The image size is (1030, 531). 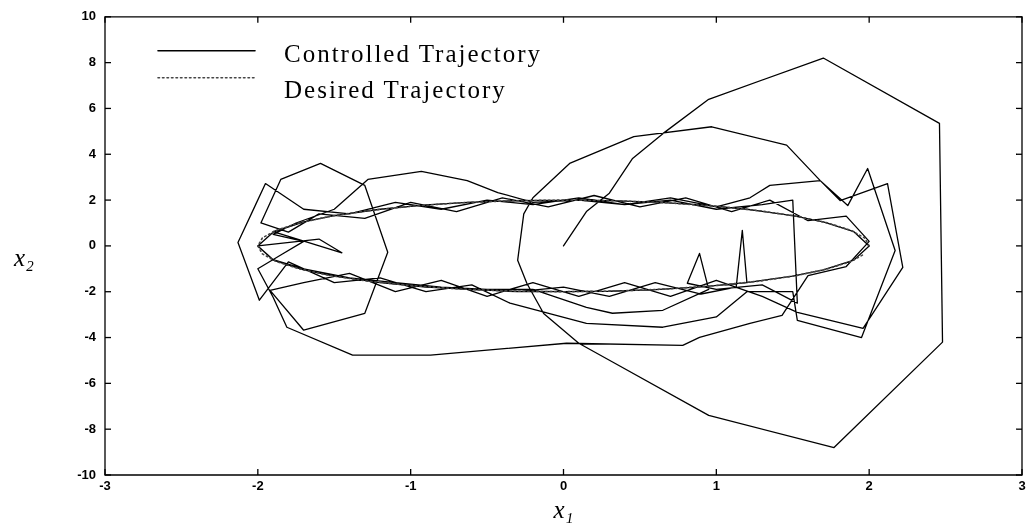 What do you see at coordinates (92, 108) in the screenshot?
I see `y-tick-label: 6` at bounding box center [92, 108].